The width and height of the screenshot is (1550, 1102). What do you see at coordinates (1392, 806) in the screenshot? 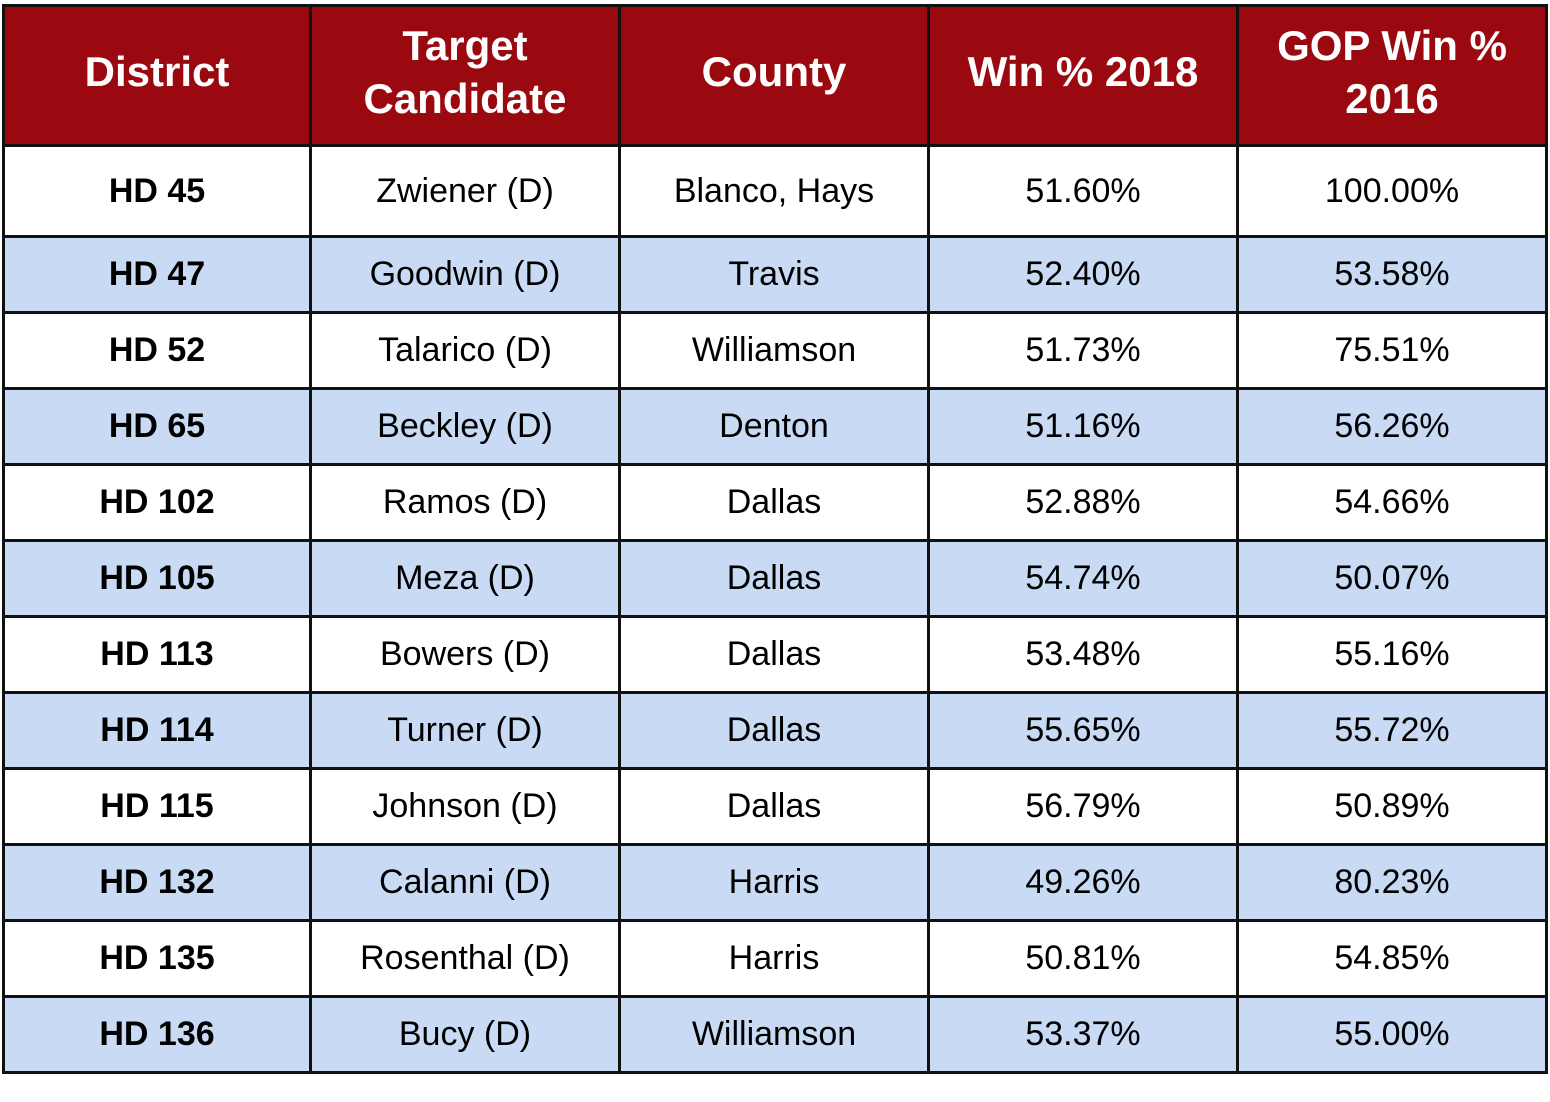
I see `gop-win-2016-cell: 50.89%` at bounding box center [1392, 806].